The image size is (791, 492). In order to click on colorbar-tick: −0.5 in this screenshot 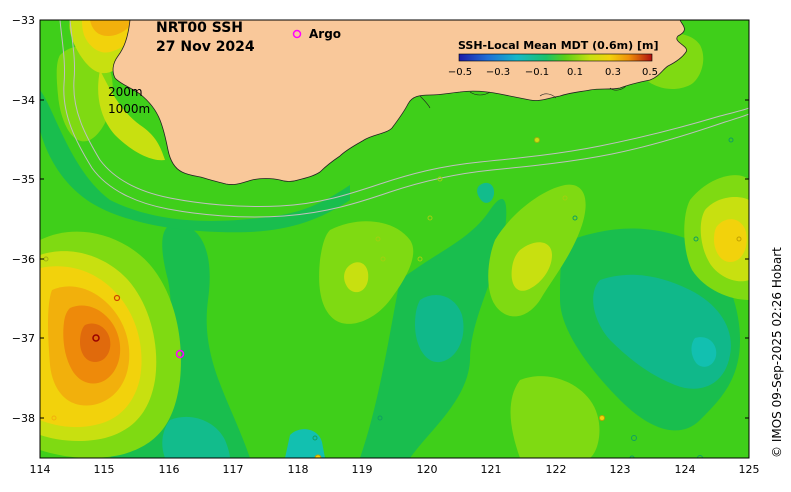, I will do `click(460, 72)`.